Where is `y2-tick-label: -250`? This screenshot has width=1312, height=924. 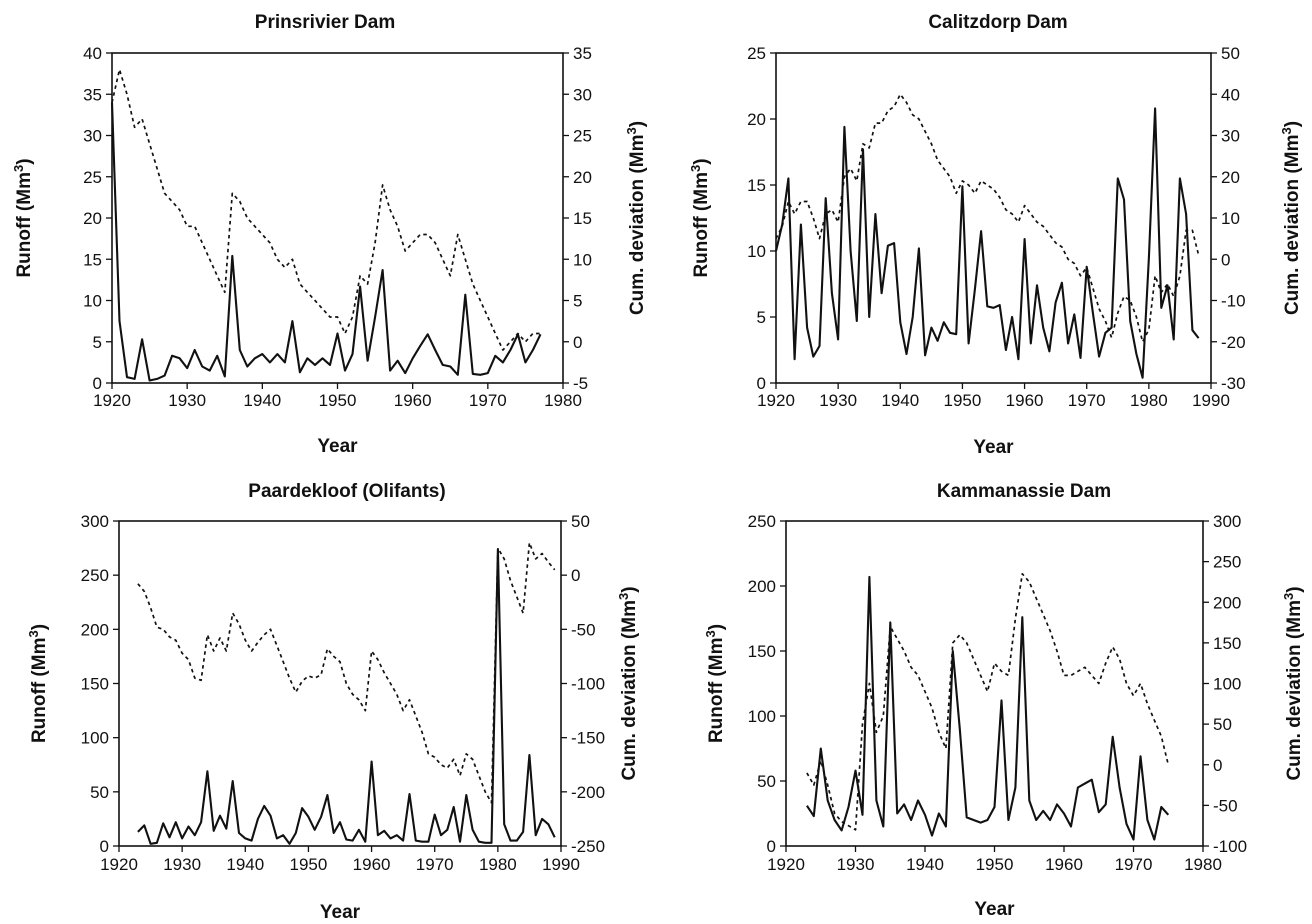
y2-tick-label: -250 is located at coordinates (588, 846).